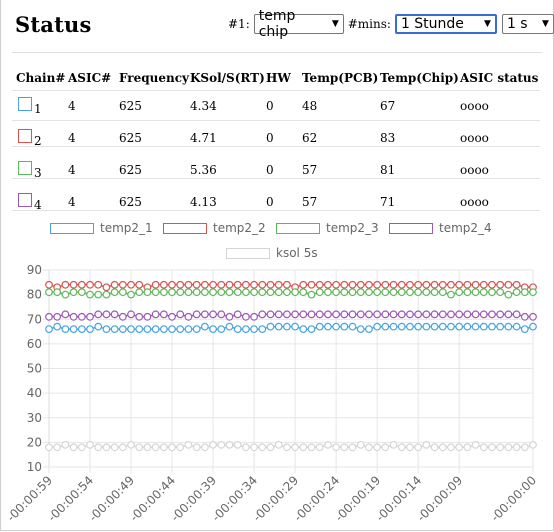  I want to click on col-chain: Chain#, so click(41, 78).